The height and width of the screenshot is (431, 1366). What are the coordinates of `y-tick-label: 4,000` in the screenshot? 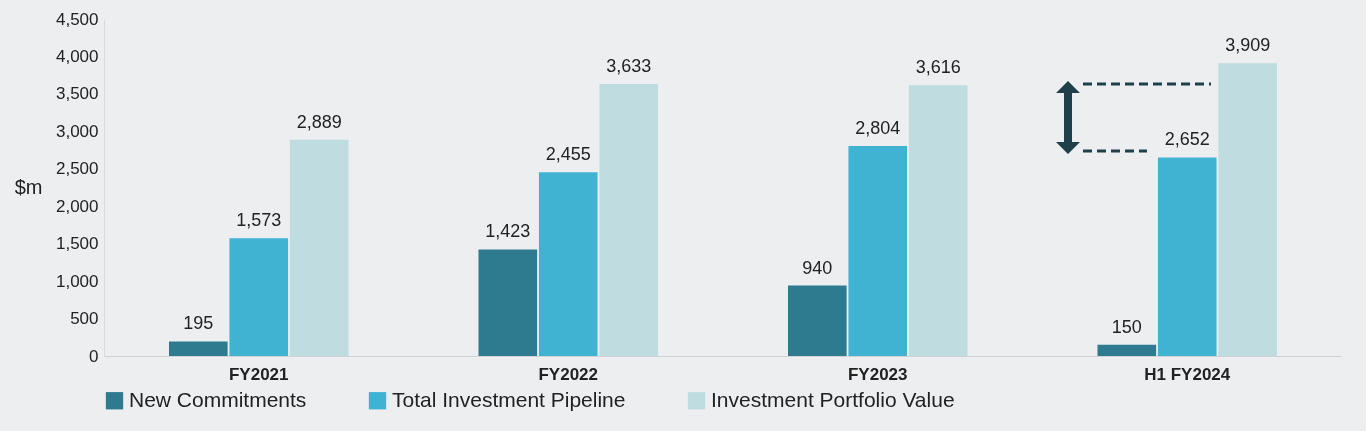 It's located at (77, 56).